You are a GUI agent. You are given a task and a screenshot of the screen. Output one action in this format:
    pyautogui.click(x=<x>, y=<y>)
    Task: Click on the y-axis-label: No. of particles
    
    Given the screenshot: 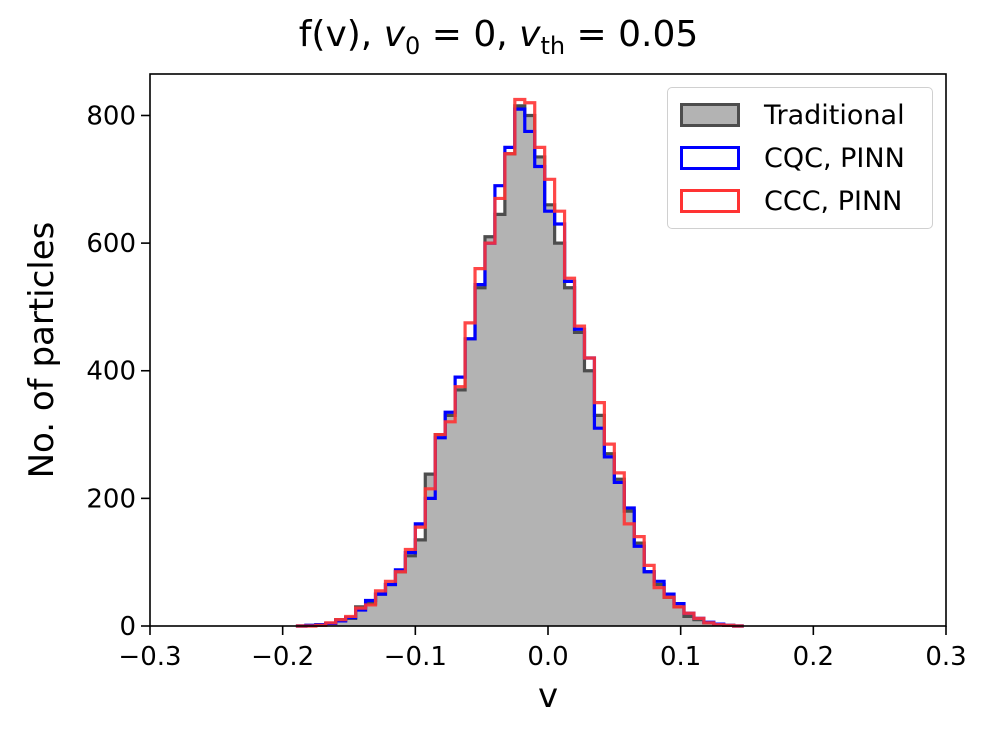 What is the action you would take?
    pyautogui.click(x=42, y=350)
    